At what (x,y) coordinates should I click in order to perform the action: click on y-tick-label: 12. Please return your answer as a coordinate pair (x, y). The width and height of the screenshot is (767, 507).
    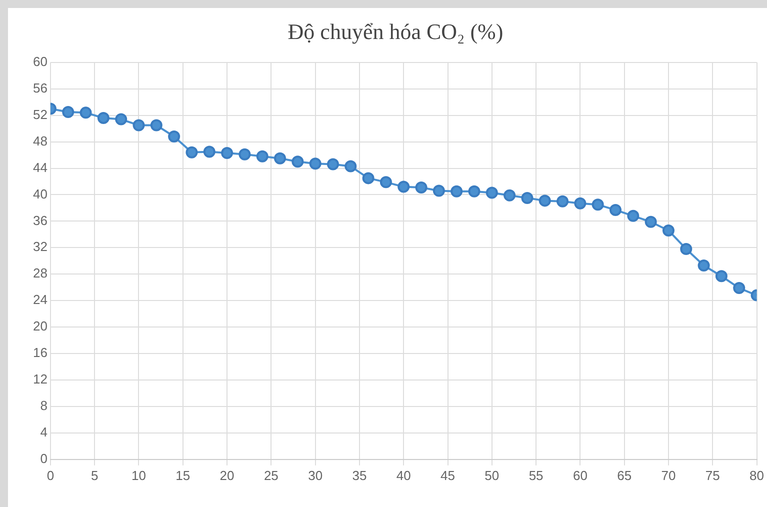
    Looking at the image, I should click on (40, 379).